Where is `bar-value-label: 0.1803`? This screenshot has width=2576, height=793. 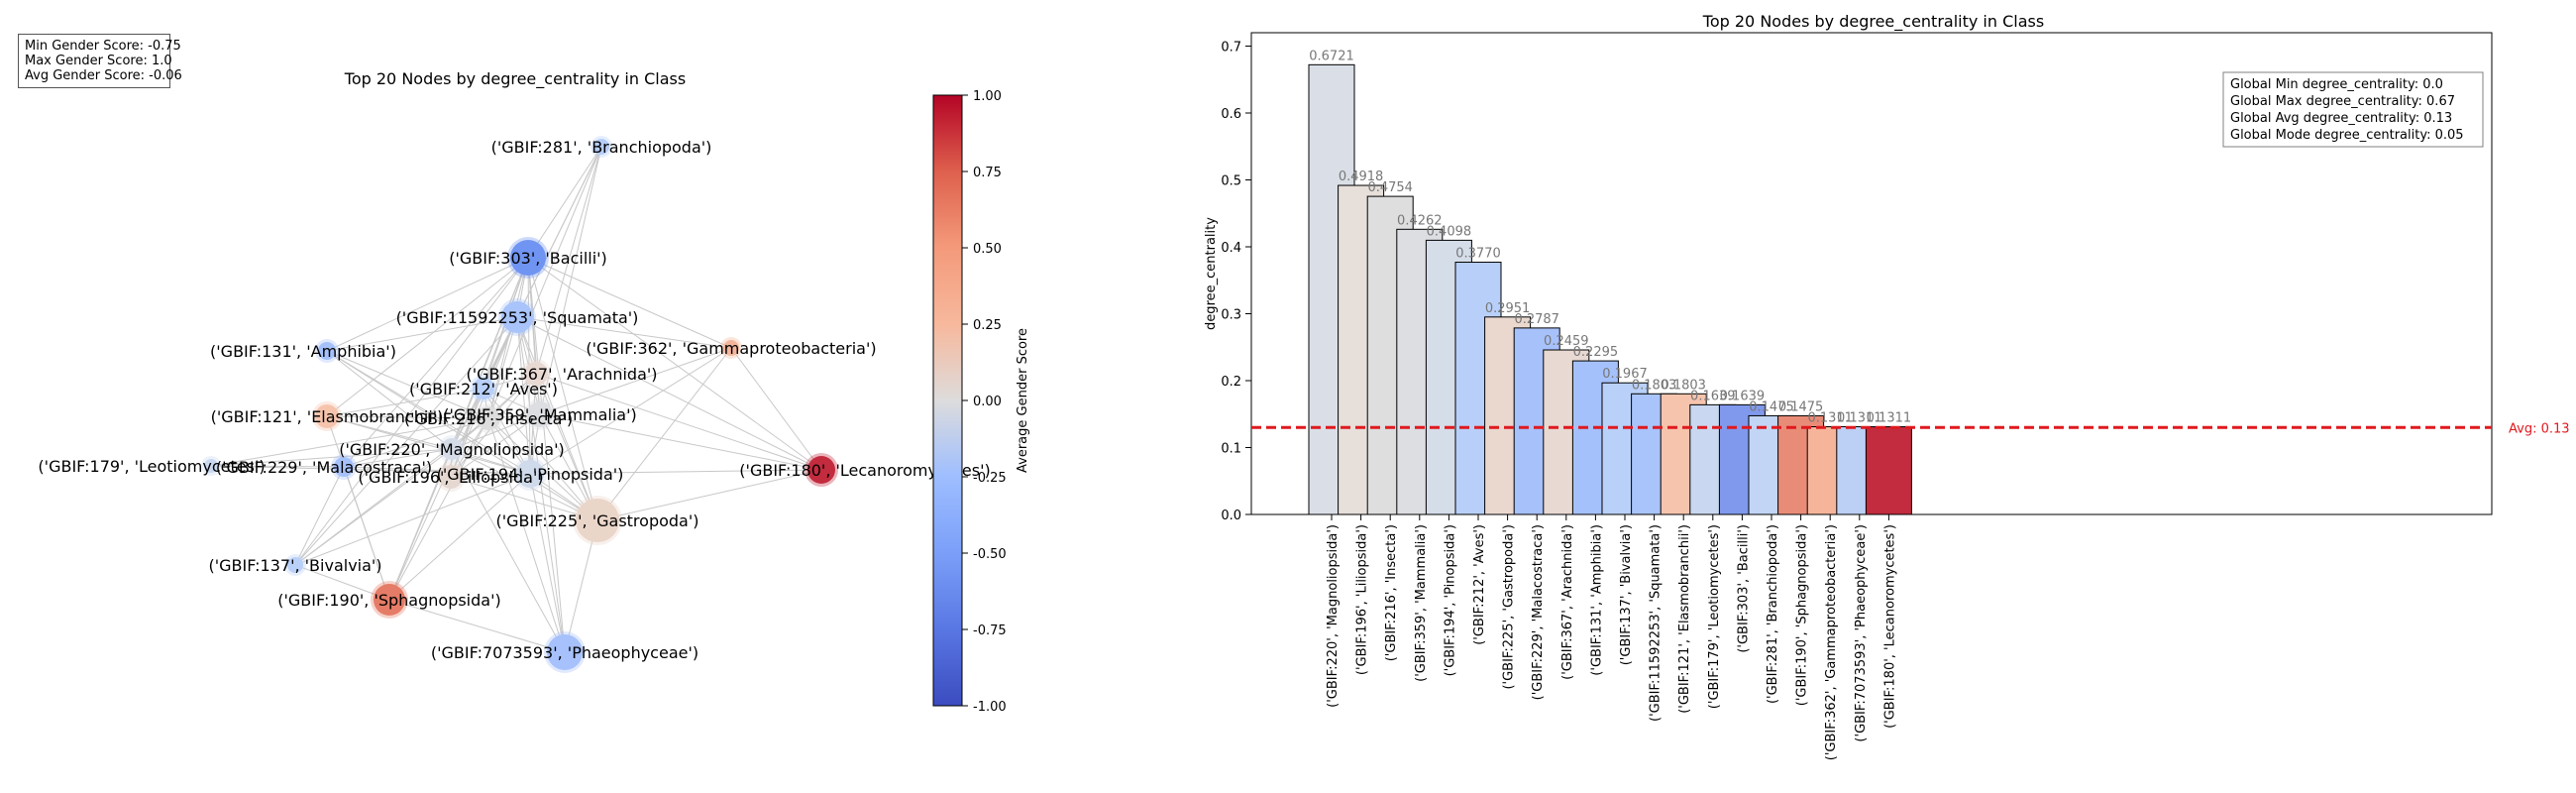 bar-value-label: 0.1803 is located at coordinates (1683, 385).